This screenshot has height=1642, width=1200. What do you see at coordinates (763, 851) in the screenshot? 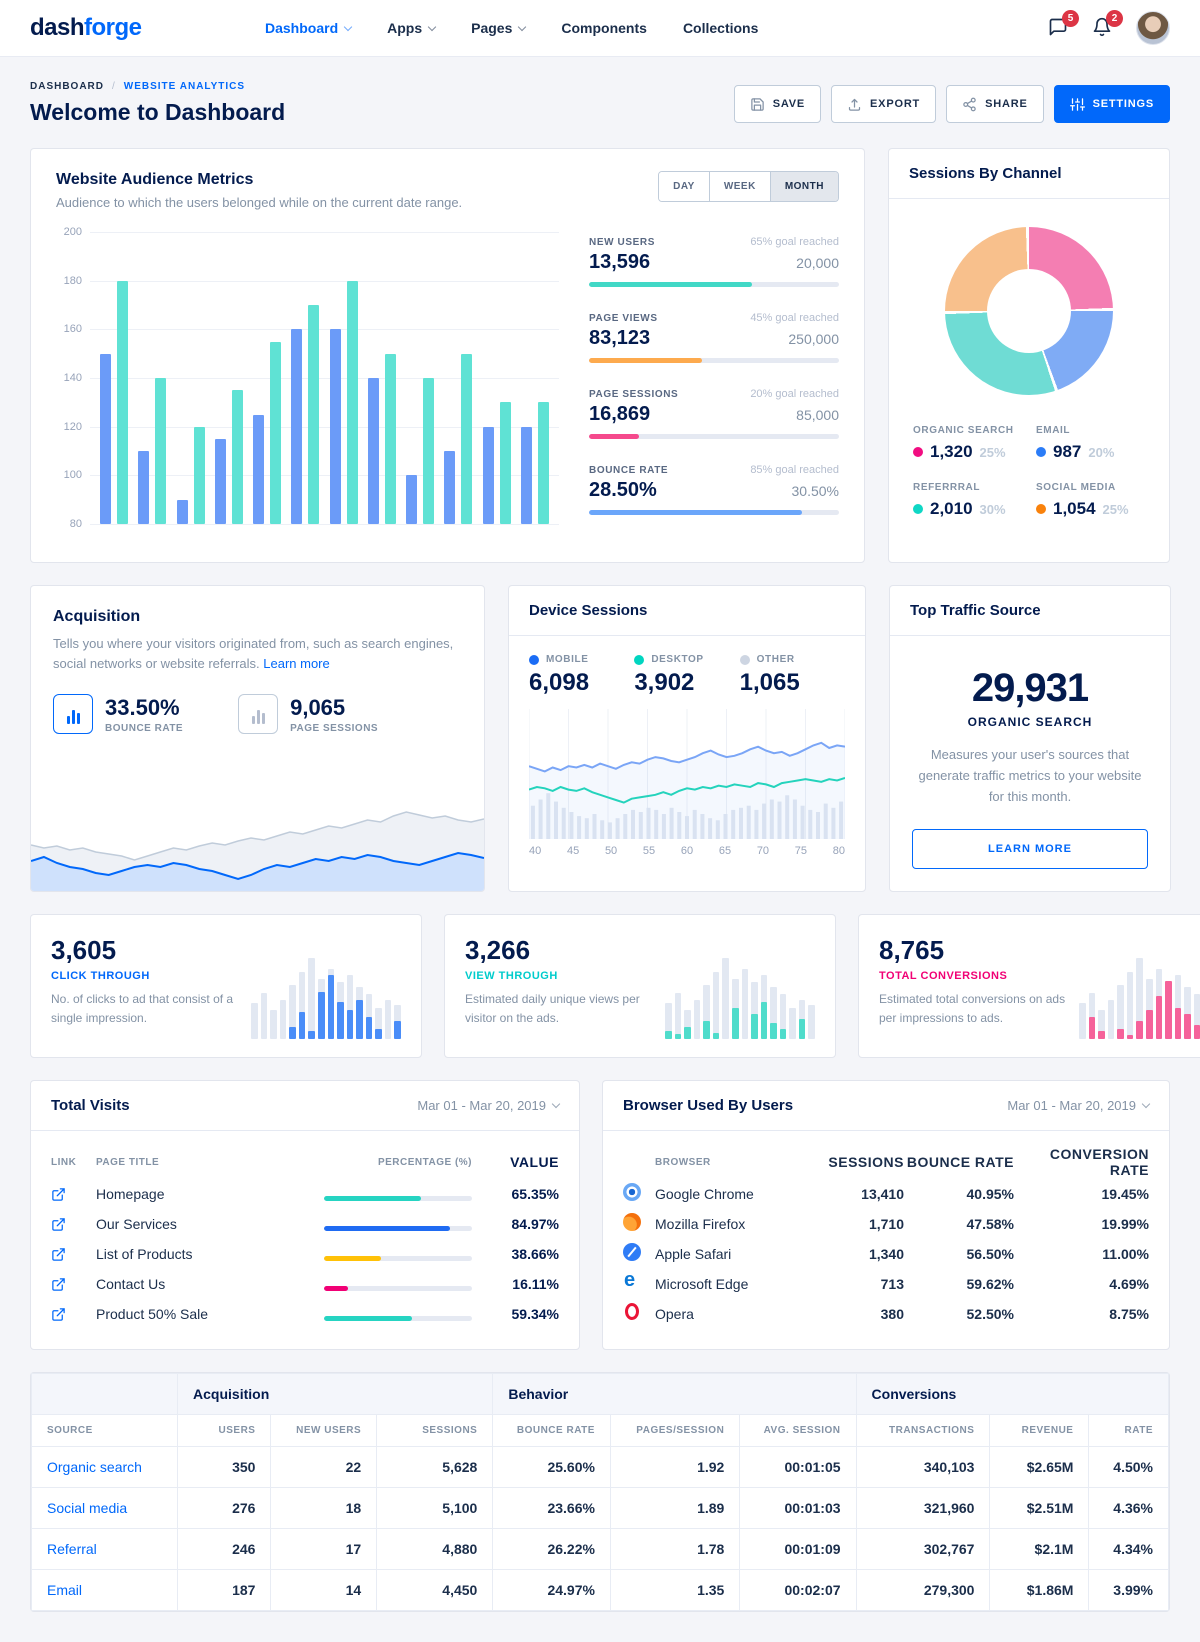
I see `x-tick-label: 70` at bounding box center [763, 851].